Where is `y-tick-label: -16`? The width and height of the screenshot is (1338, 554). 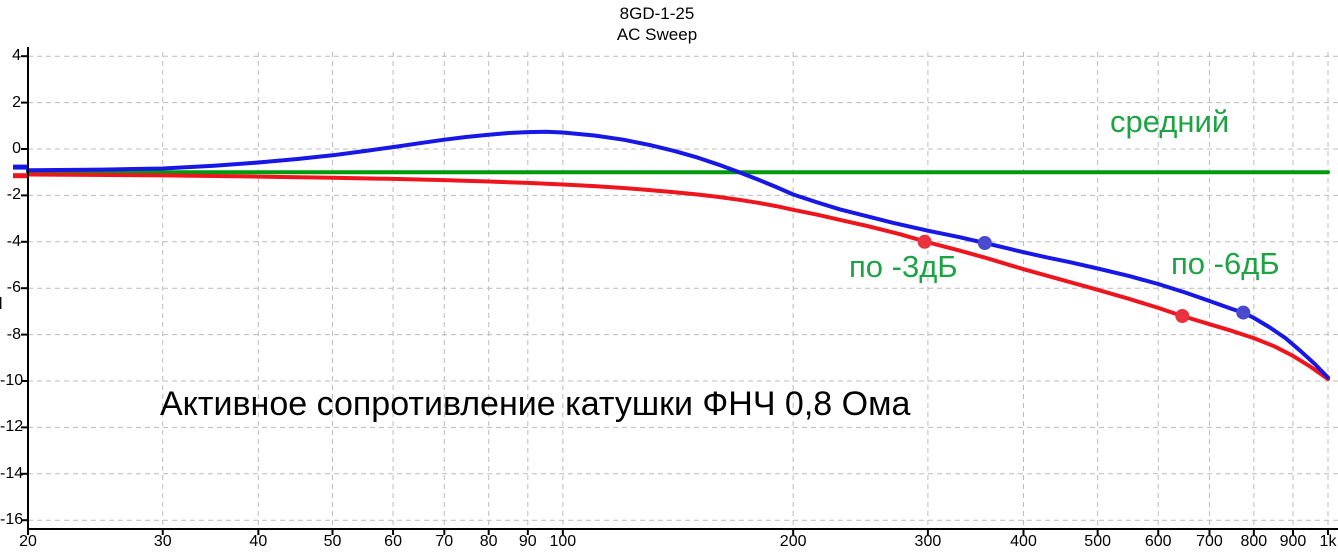 y-tick-label: -16 is located at coordinates (12, 520).